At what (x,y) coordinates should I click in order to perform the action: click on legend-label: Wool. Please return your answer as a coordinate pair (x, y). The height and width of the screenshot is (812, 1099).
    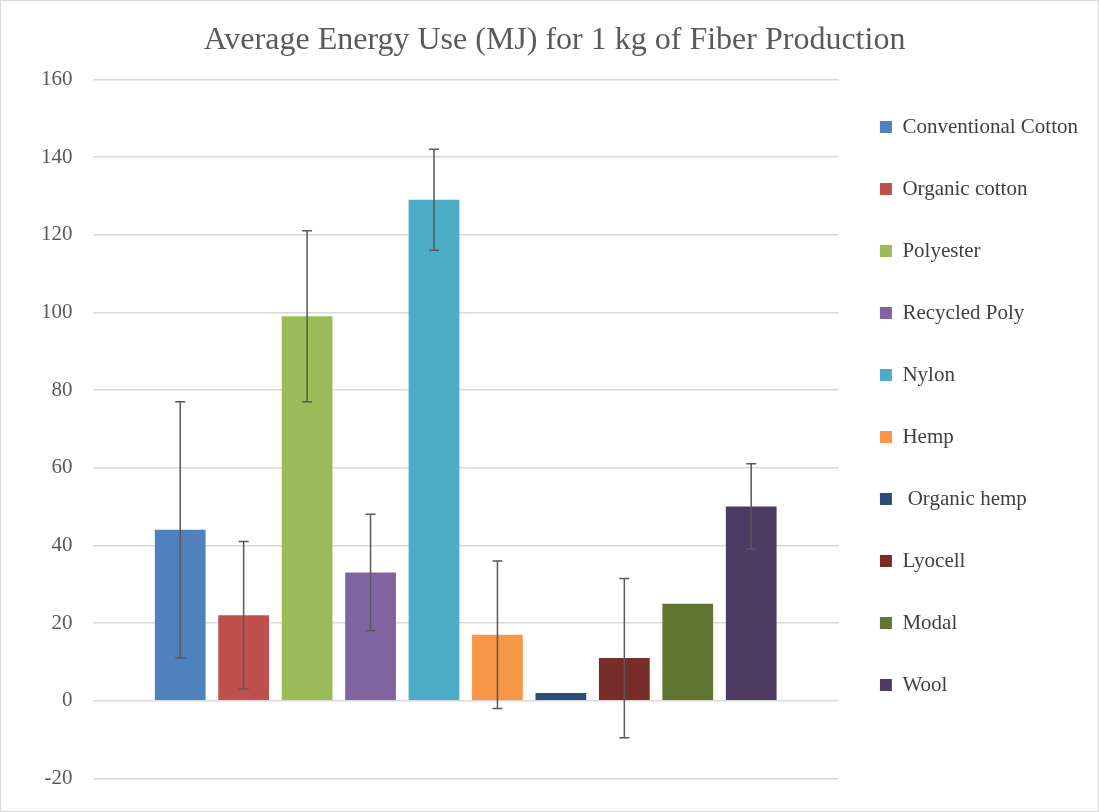
    Looking at the image, I should click on (925, 683).